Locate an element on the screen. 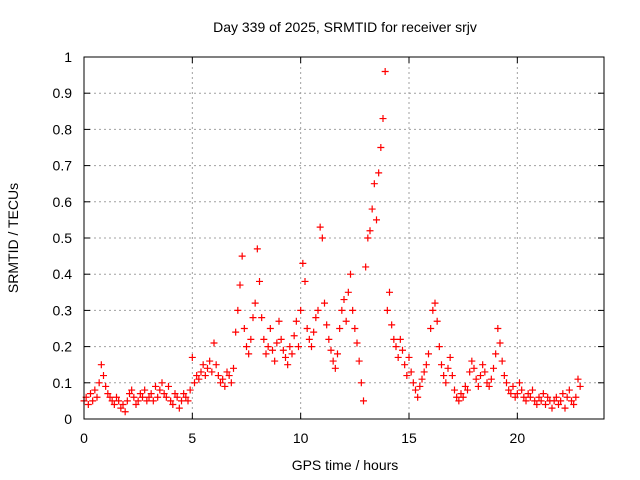 This screenshot has width=640, height=480. y-tick-label: 0.4 is located at coordinates (63, 274).